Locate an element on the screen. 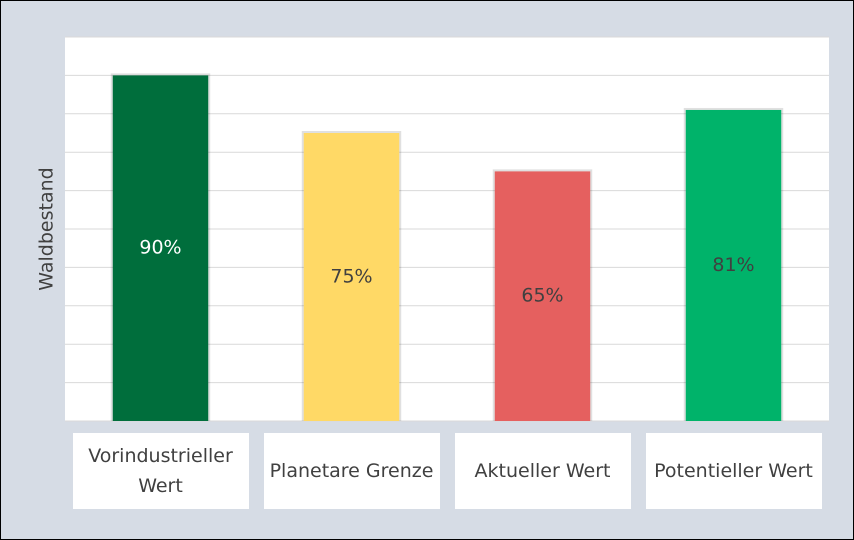  x-tick-label: Potentieller Wert is located at coordinates (733, 471).